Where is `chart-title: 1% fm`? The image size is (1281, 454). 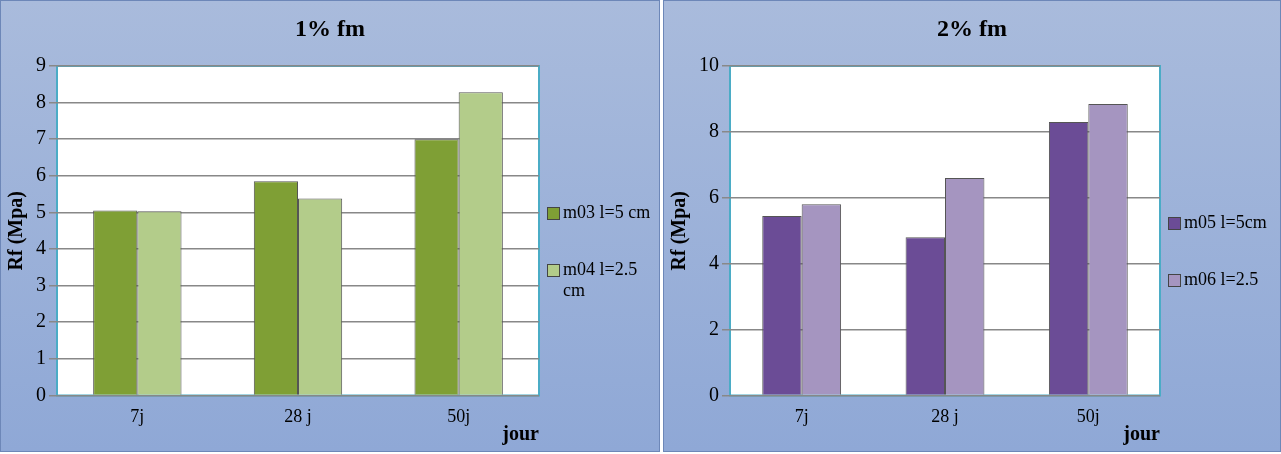
chart-title: 1% fm is located at coordinates (330, 28).